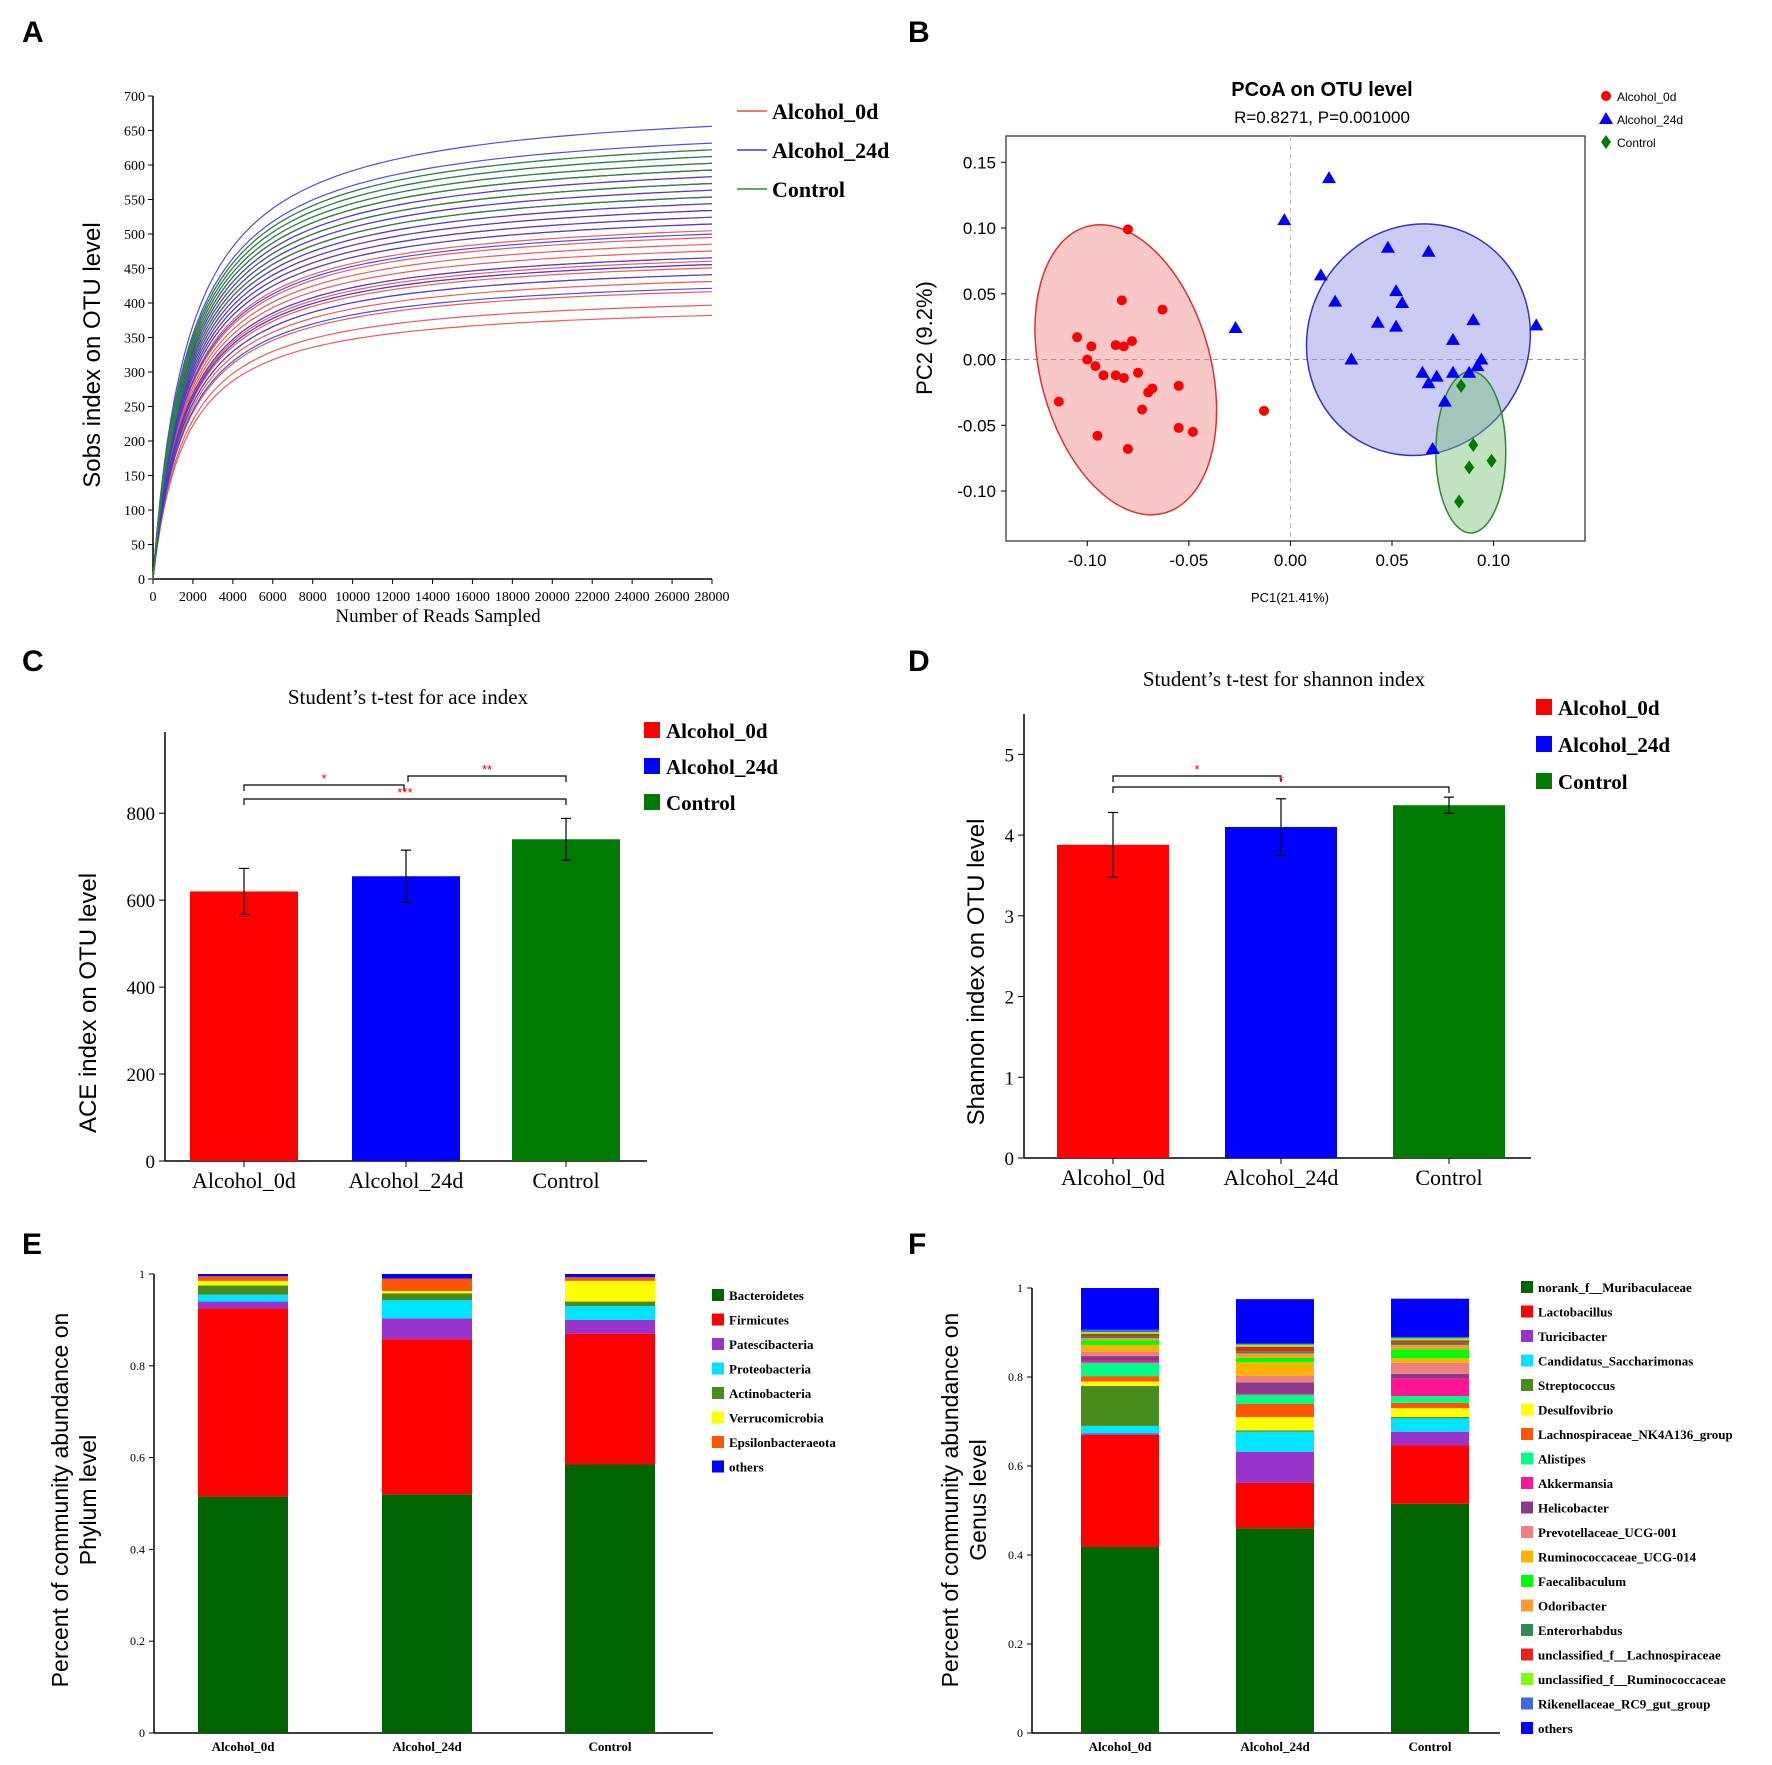 The image size is (1772, 1765). What do you see at coordinates (1544, 781) in the screenshot?
I see `shannon-legend-swatch` at bounding box center [1544, 781].